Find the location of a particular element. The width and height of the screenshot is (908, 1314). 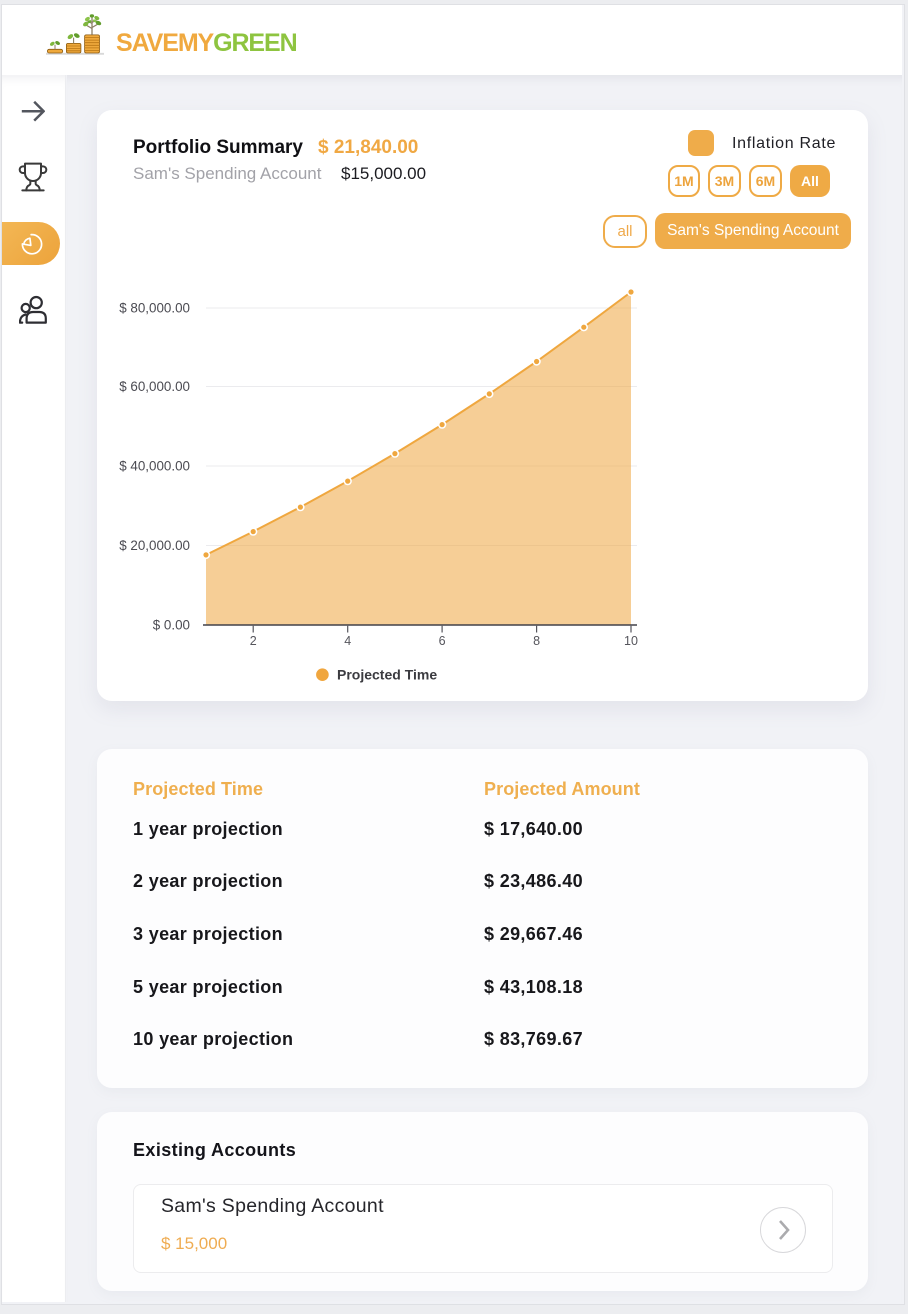

svg-text: $ 40,000.00 is located at coordinates (154, 466).